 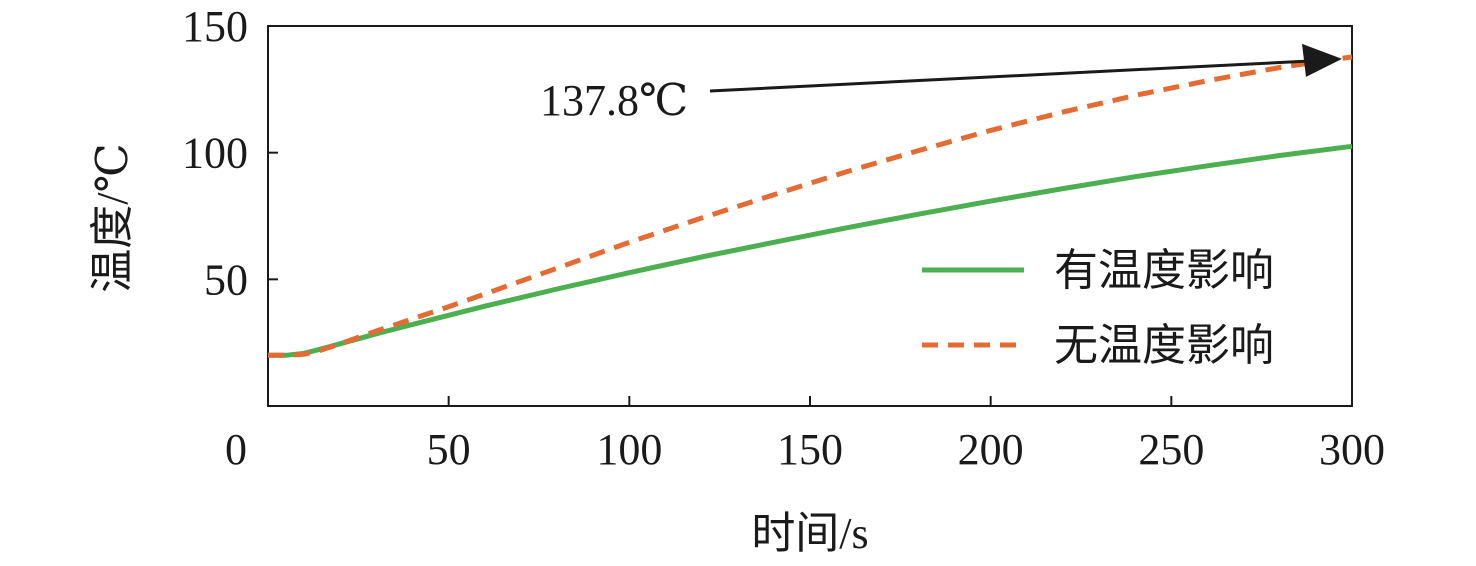 I want to click on annotation-layer: 137.8℃, so click(x=941, y=84).